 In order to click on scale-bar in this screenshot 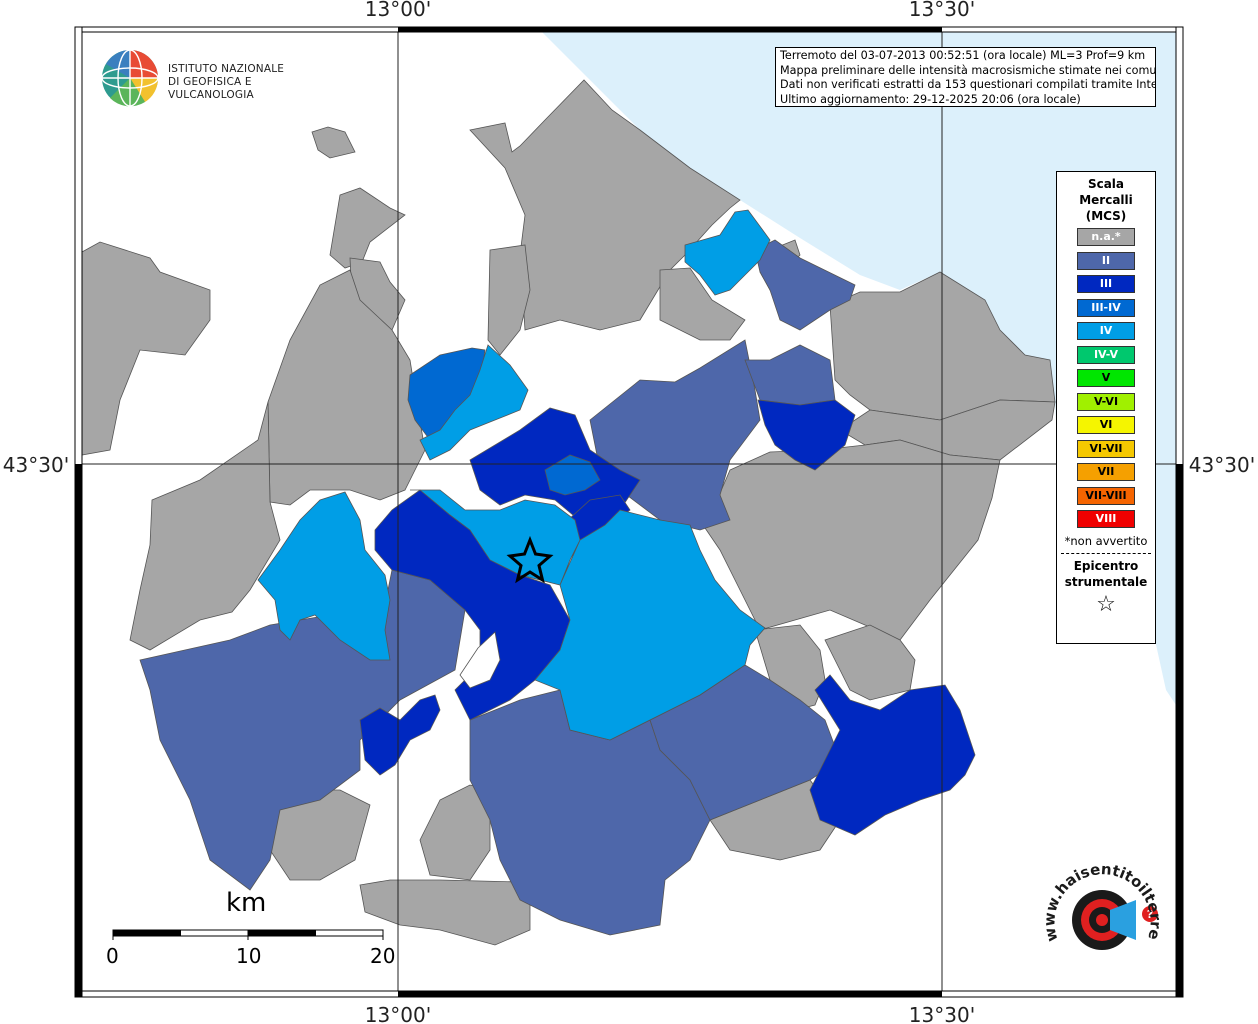, I will do `click(248, 934)`.